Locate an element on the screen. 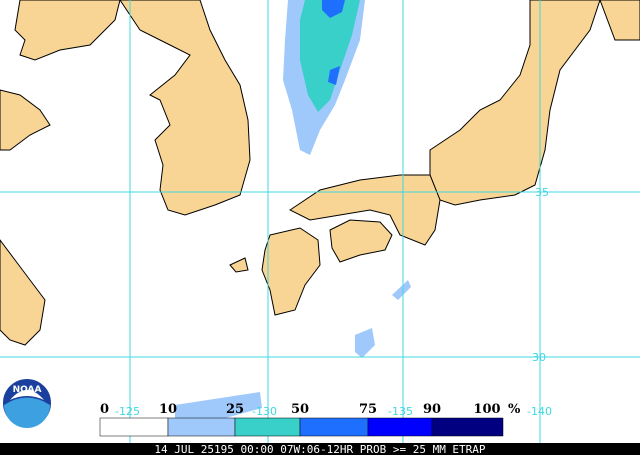 The width and height of the screenshot is (640, 455). legend-label: 100 is located at coordinates (486, 409).